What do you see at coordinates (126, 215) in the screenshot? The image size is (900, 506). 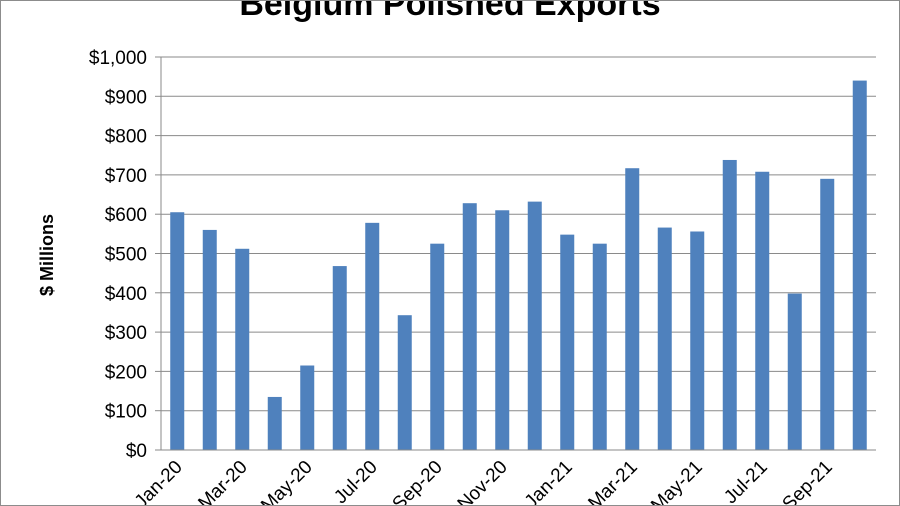 I see `y-tick-label: $600` at bounding box center [126, 215].